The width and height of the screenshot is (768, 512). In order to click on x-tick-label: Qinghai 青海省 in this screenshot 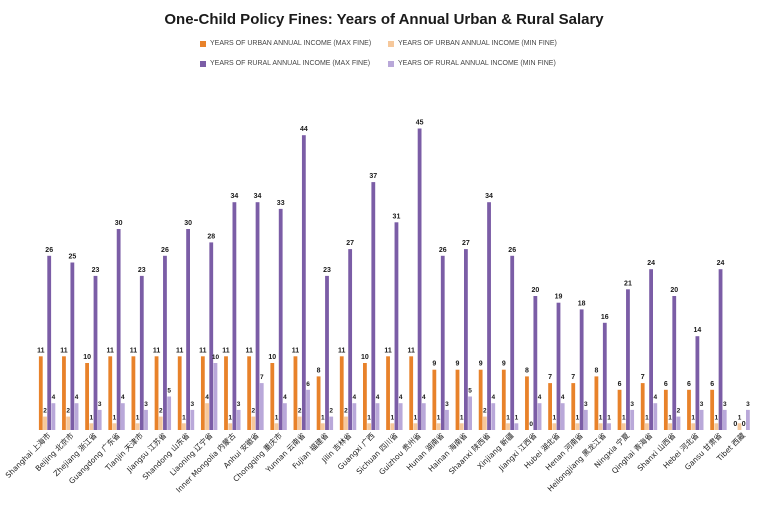, I will do `click(631, 452)`.